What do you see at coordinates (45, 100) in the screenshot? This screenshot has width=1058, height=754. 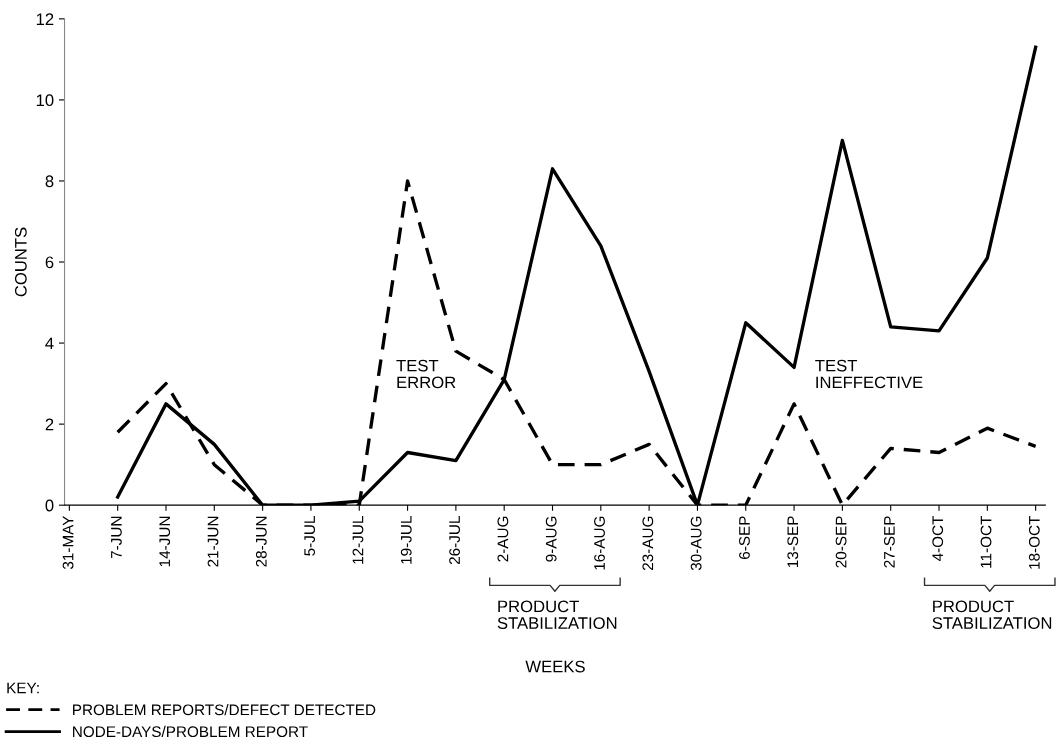 I see `y-tick-label: 10` at bounding box center [45, 100].